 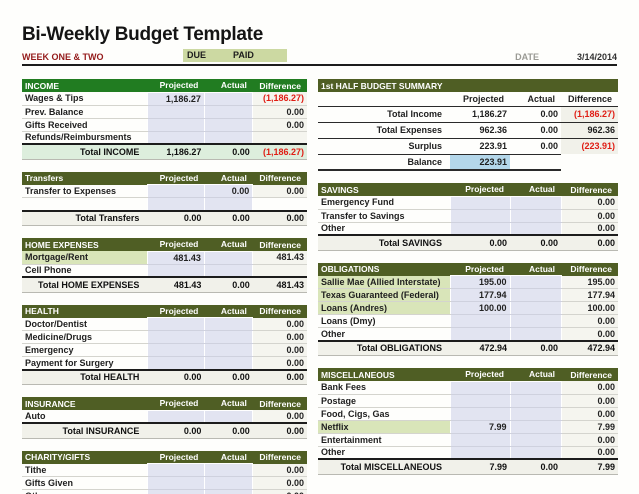 I want to click on table-row: Texas Guaranteed (Federal) 177.94 177.94, so click(x=468, y=295).